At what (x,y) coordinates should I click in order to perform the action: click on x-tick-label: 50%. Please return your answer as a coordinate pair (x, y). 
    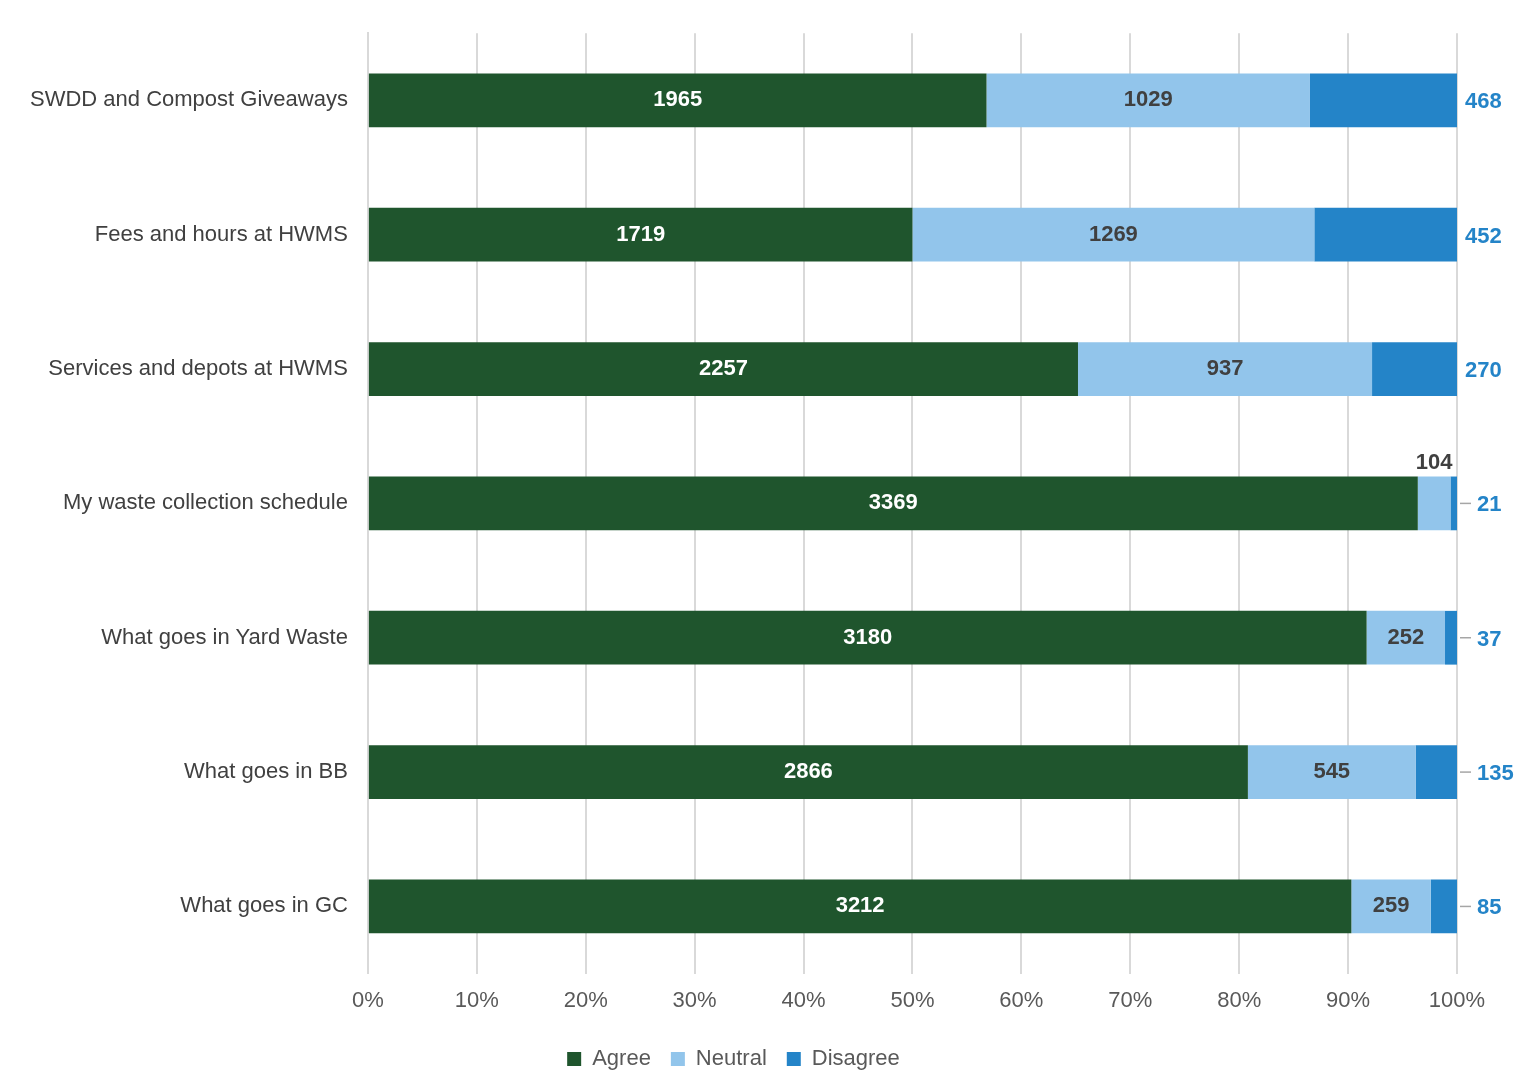
    Looking at the image, I should click on (912, 999).